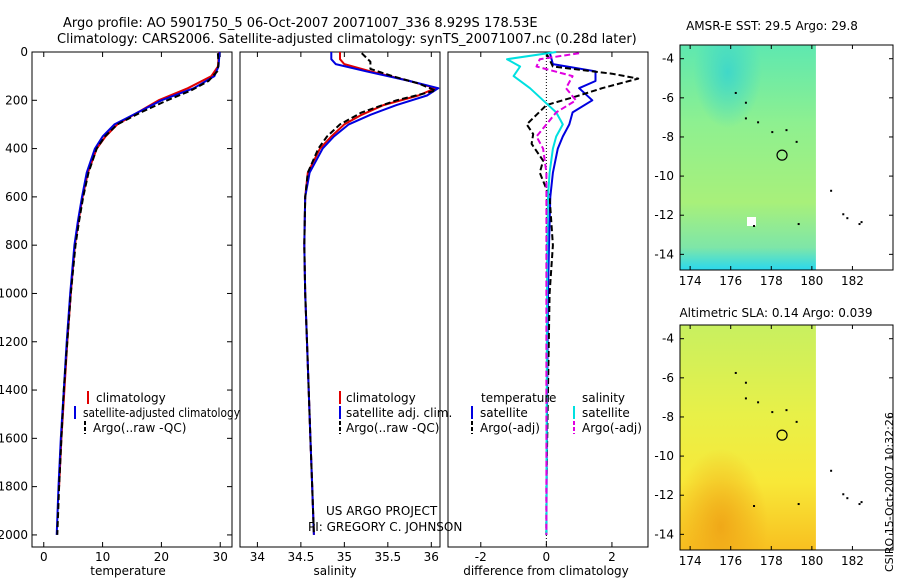  What do you see at coordinates (392, 428) in the screenshot?
I see `legend-label-sal-argo: Argo(..raw -QC)` at bounding box center [392, 428].